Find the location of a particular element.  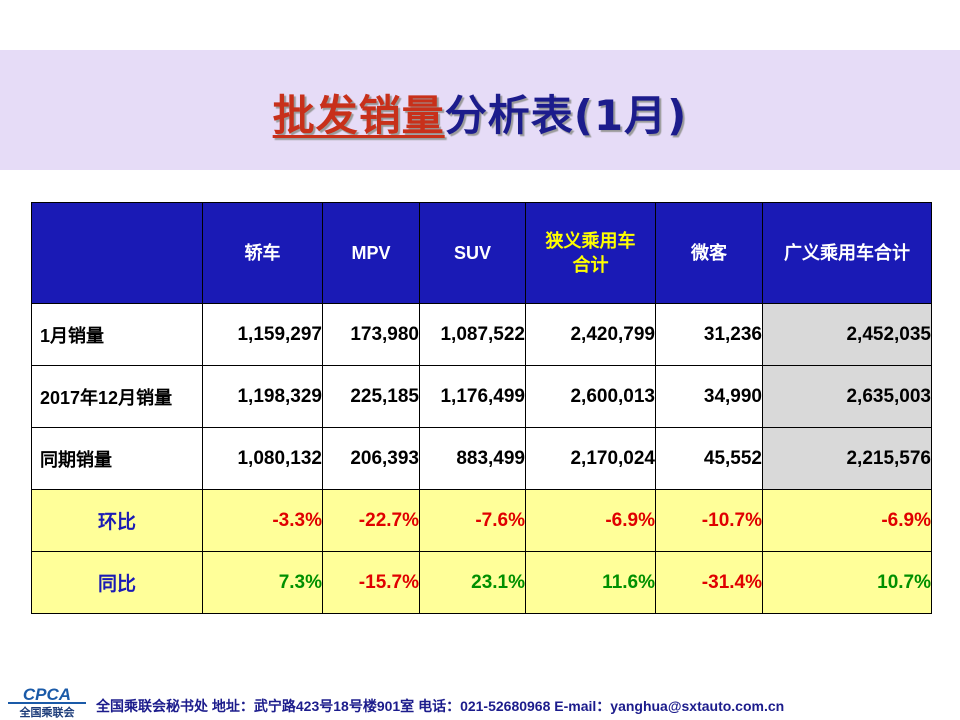

table-cell: 1,087,522 is located at coordinates (472, 334).